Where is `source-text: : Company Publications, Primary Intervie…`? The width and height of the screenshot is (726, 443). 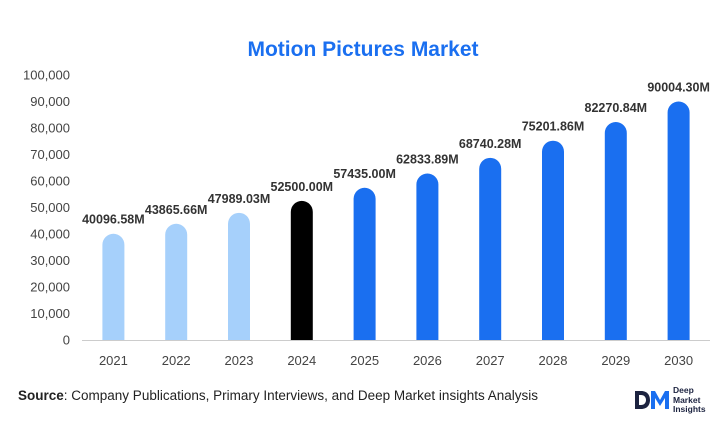 source-text: : Company Publications, Primary Intervie… is located at coordinates (300, 395).